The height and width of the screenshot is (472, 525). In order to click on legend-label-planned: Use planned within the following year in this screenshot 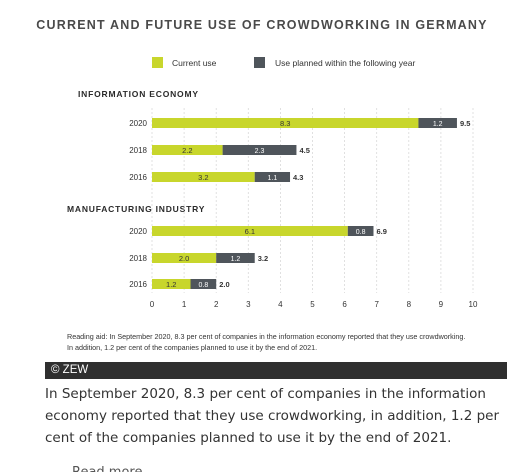, I will do `click(345, 63)`.